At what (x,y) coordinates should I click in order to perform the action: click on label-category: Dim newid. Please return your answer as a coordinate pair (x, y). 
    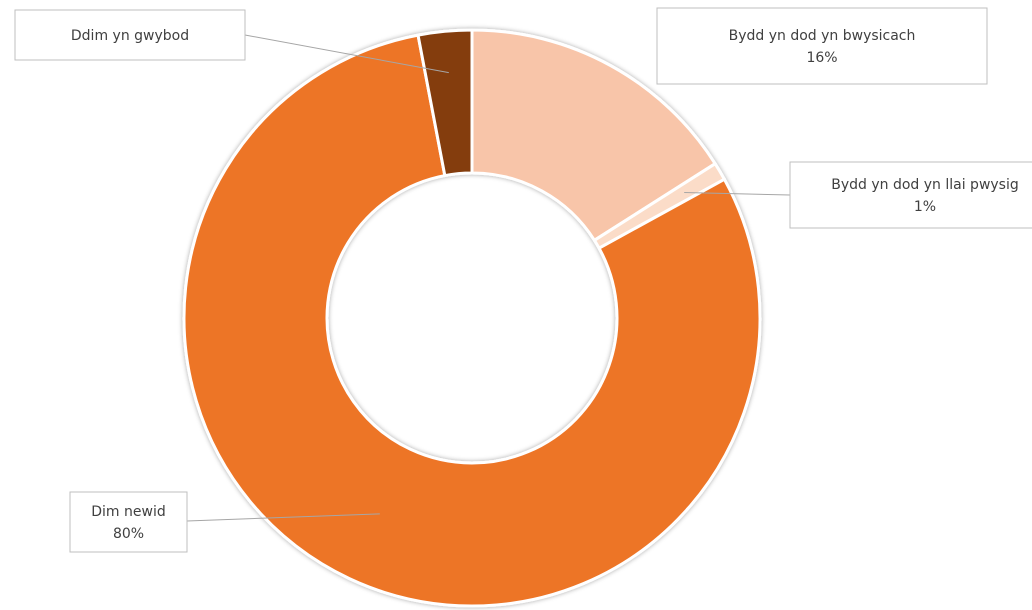
    Looking at the image, I should click on (128, 512).